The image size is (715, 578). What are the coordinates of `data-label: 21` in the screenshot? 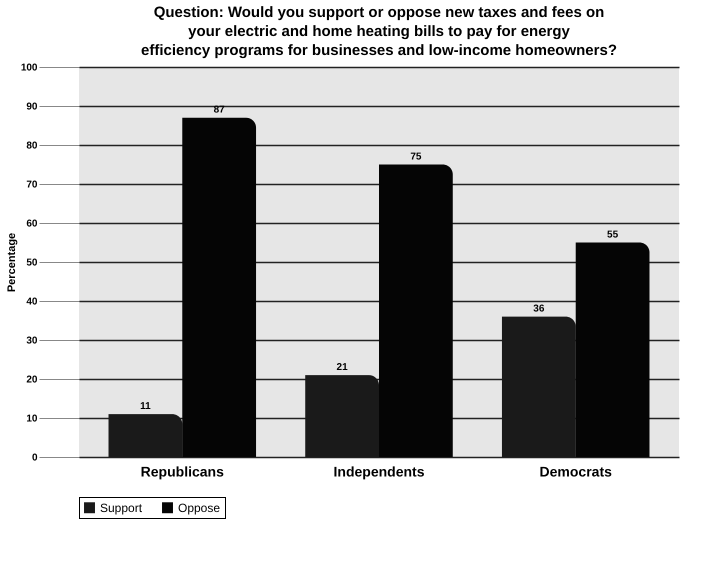 It's located at (342, 368).